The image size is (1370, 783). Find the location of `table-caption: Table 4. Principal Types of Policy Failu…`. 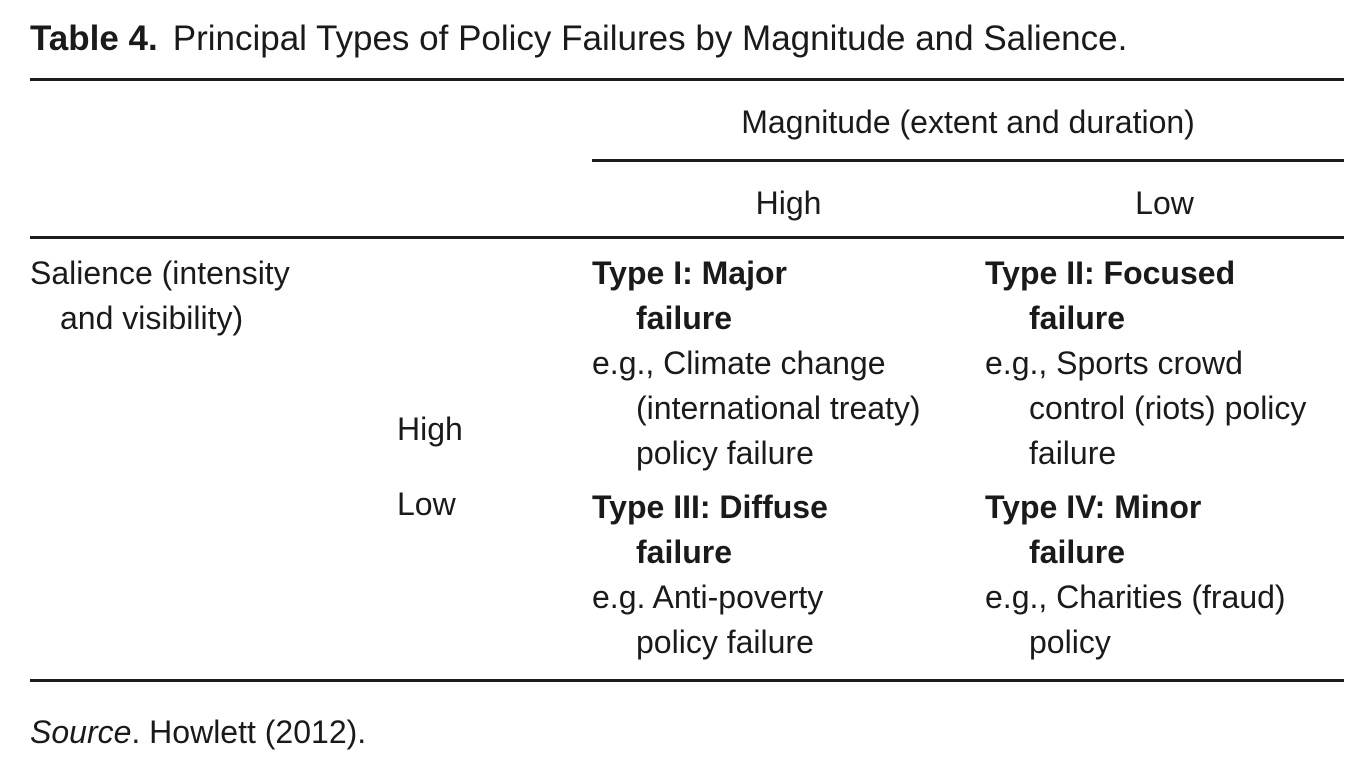

table-caption: Table 4. Principal Types of Policy Failu… is located at coordinates (687, 40).